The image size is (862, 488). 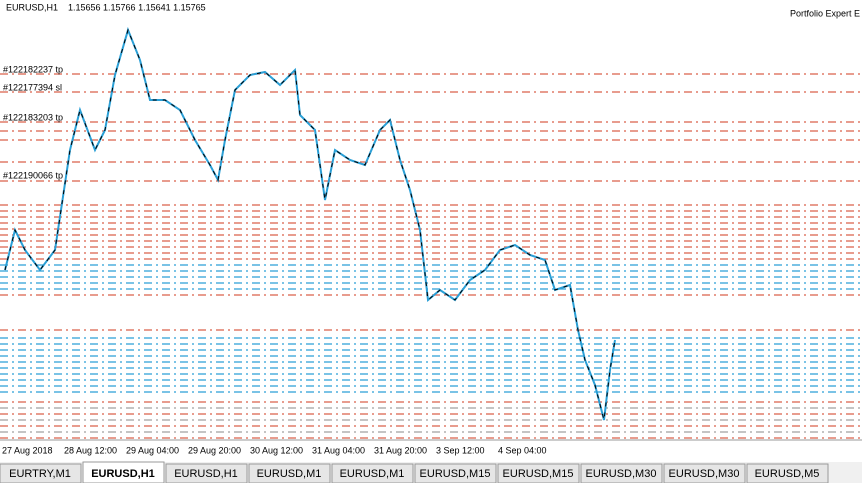 What do you see at coordinates (40, 474) in the screenshot?
I see `tab-label: EURTRY,M1` at bounding box center [40, 474].